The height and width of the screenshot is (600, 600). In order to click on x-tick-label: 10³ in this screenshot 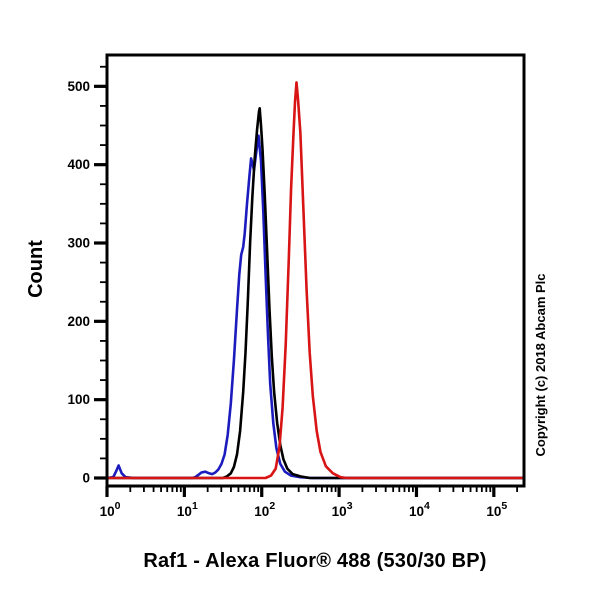, I will do `click(342, 509)`.